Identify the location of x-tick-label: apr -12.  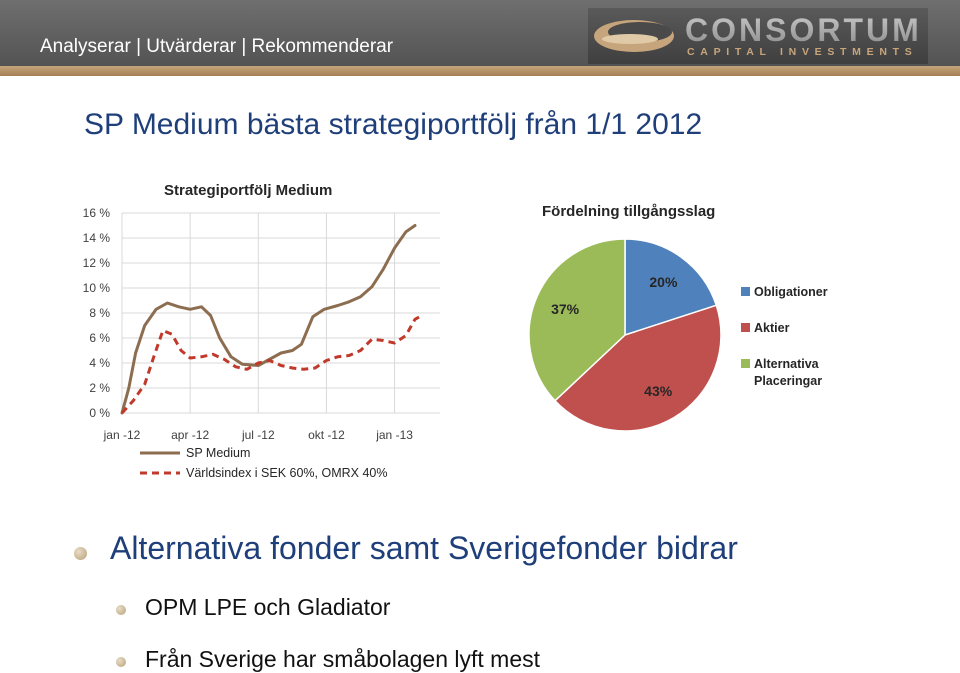
(190, 435).